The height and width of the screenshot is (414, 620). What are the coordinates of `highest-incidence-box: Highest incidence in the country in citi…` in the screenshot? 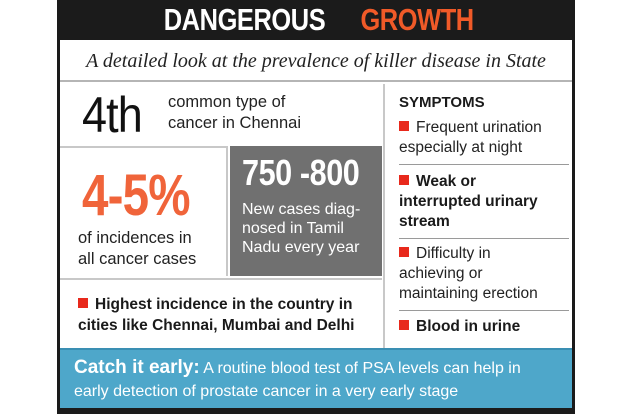 It's located at (221, 313).